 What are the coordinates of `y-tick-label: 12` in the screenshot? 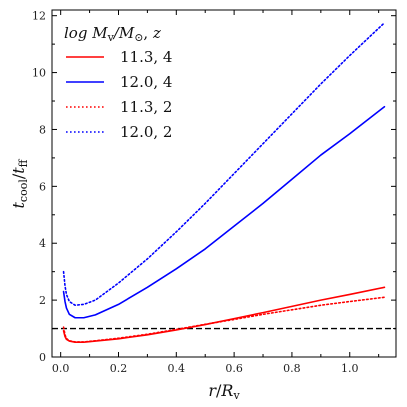 It's located at (39, 16).